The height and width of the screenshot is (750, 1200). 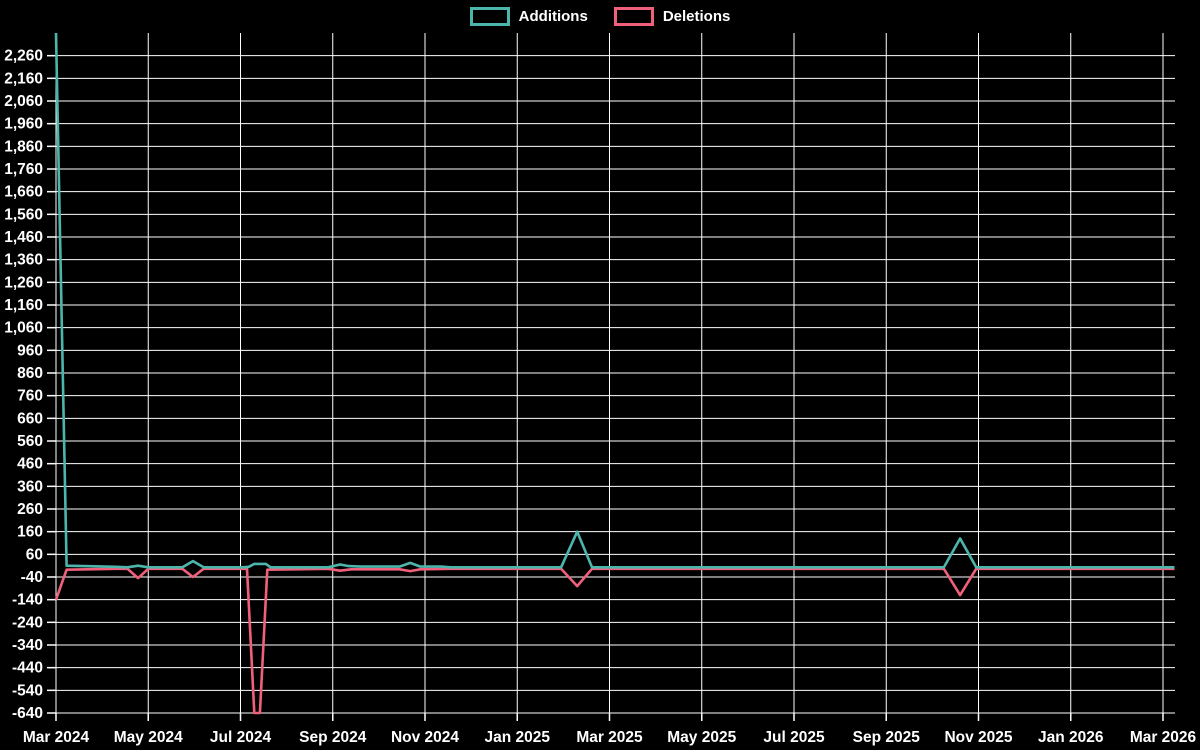 What do you see at coordinates (30, 532) in the screenshot?
I see `y-tick-label: 160` at bounding box center [30, 532].